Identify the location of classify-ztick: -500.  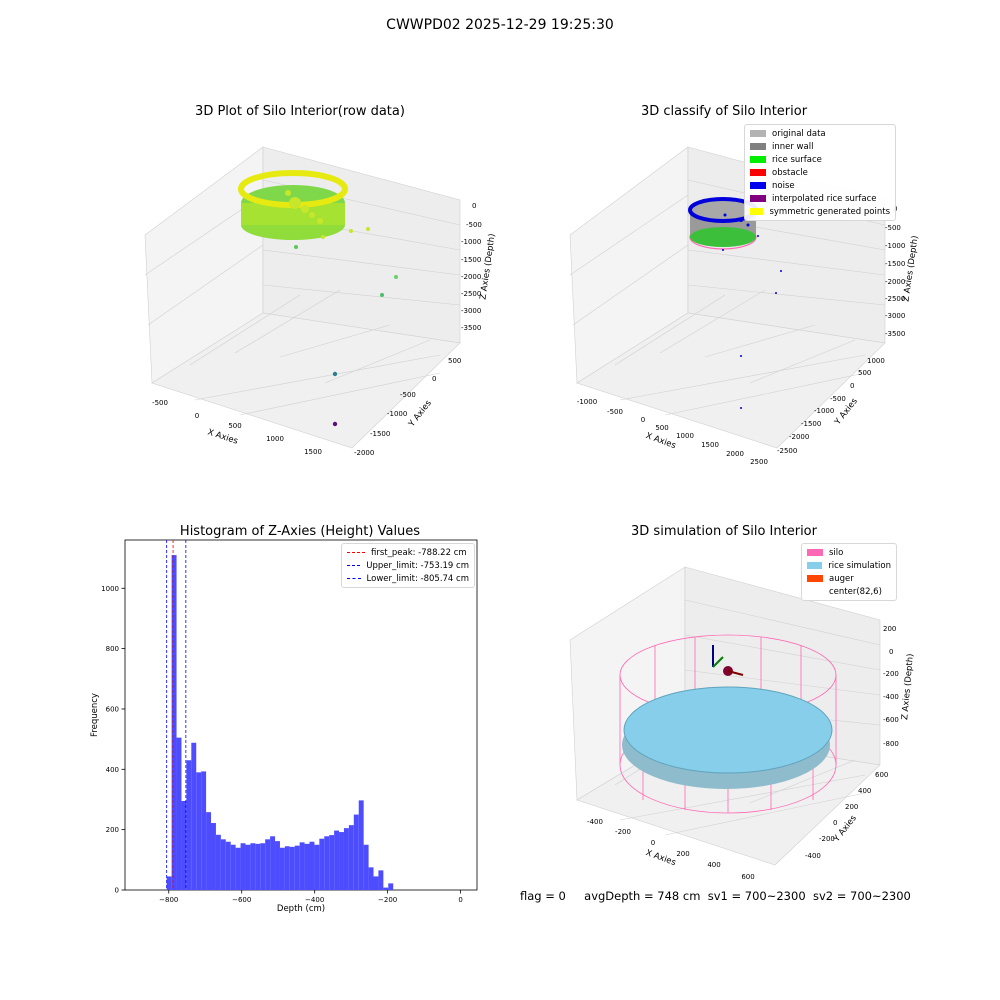
(893, 228).